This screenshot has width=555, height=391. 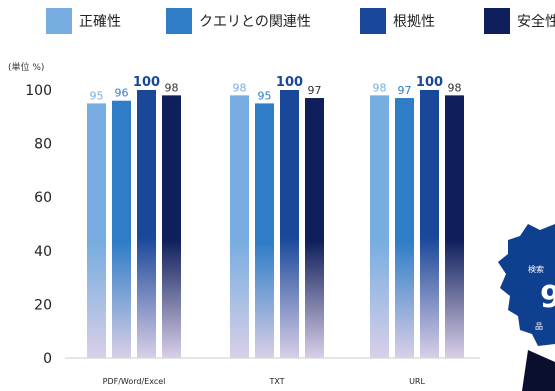 I want to click on legend-item-relevance: クエリとの関連性, so click(x=238, y=21).